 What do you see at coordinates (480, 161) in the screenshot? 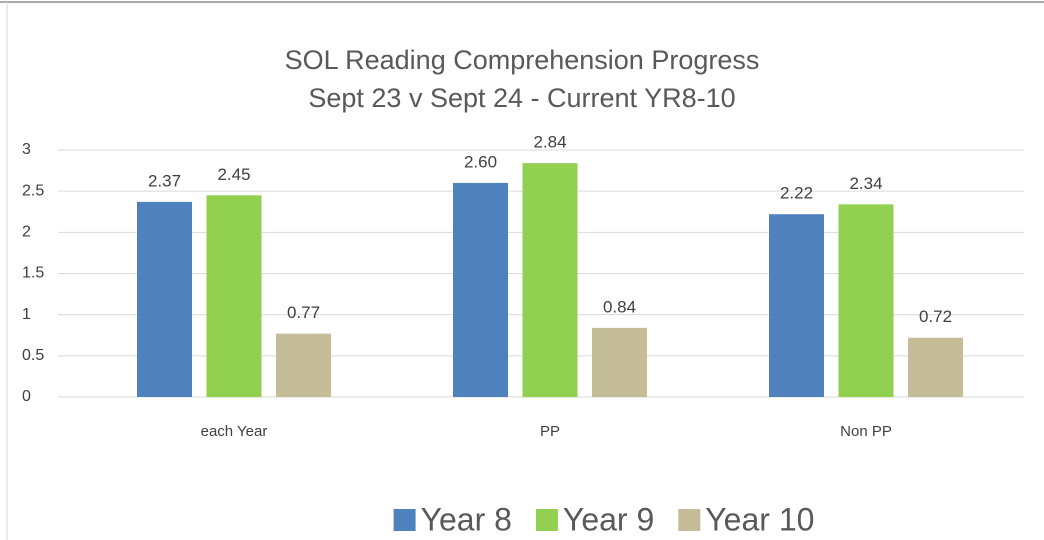
I see `value-label: 2.60` at bounding box center [480, 161].